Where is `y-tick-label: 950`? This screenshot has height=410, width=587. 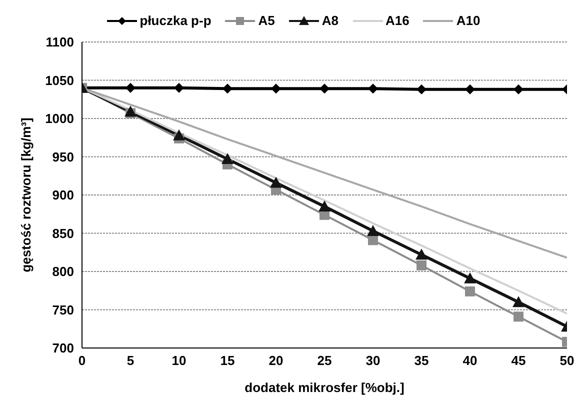 y-tick-label: 950 is located at coordinates (63, 156).